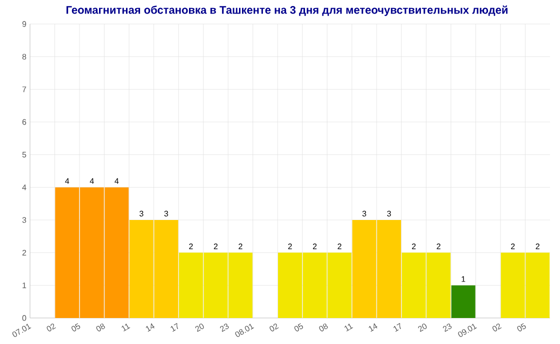 This screenshot has width=560, height=344. Describe the element at coordinates (24, 122) in the screenshot. I see `y-tick-label: 6` at that location.